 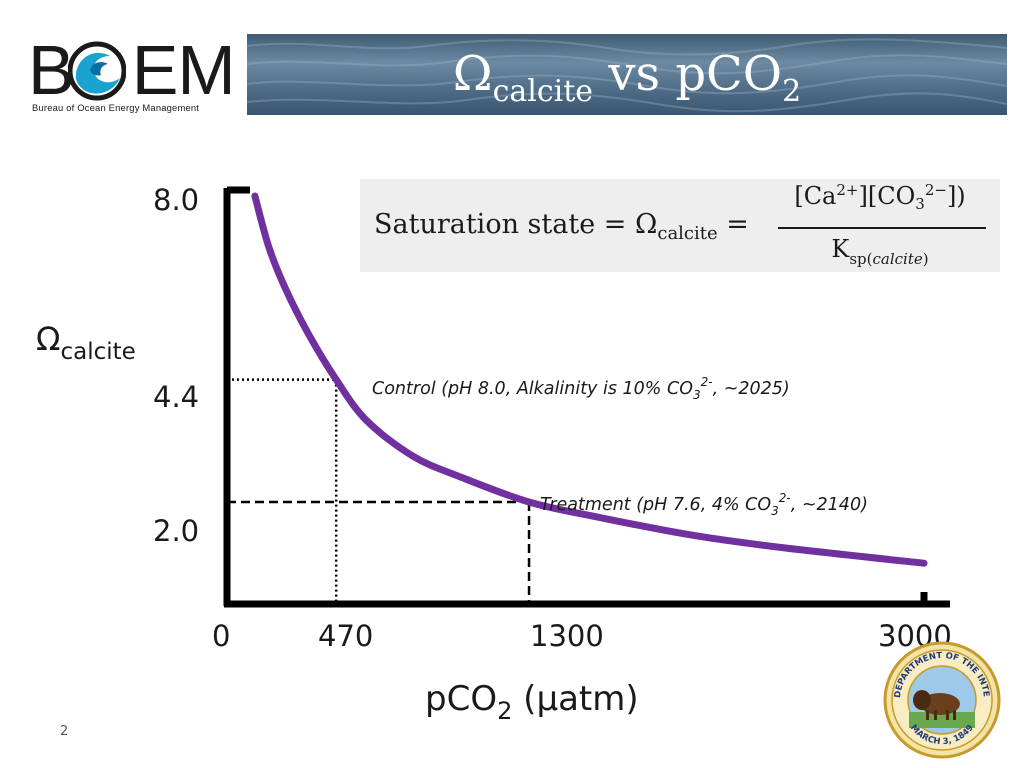 I want to click on fraction-bar, so click(x=882, y=228).